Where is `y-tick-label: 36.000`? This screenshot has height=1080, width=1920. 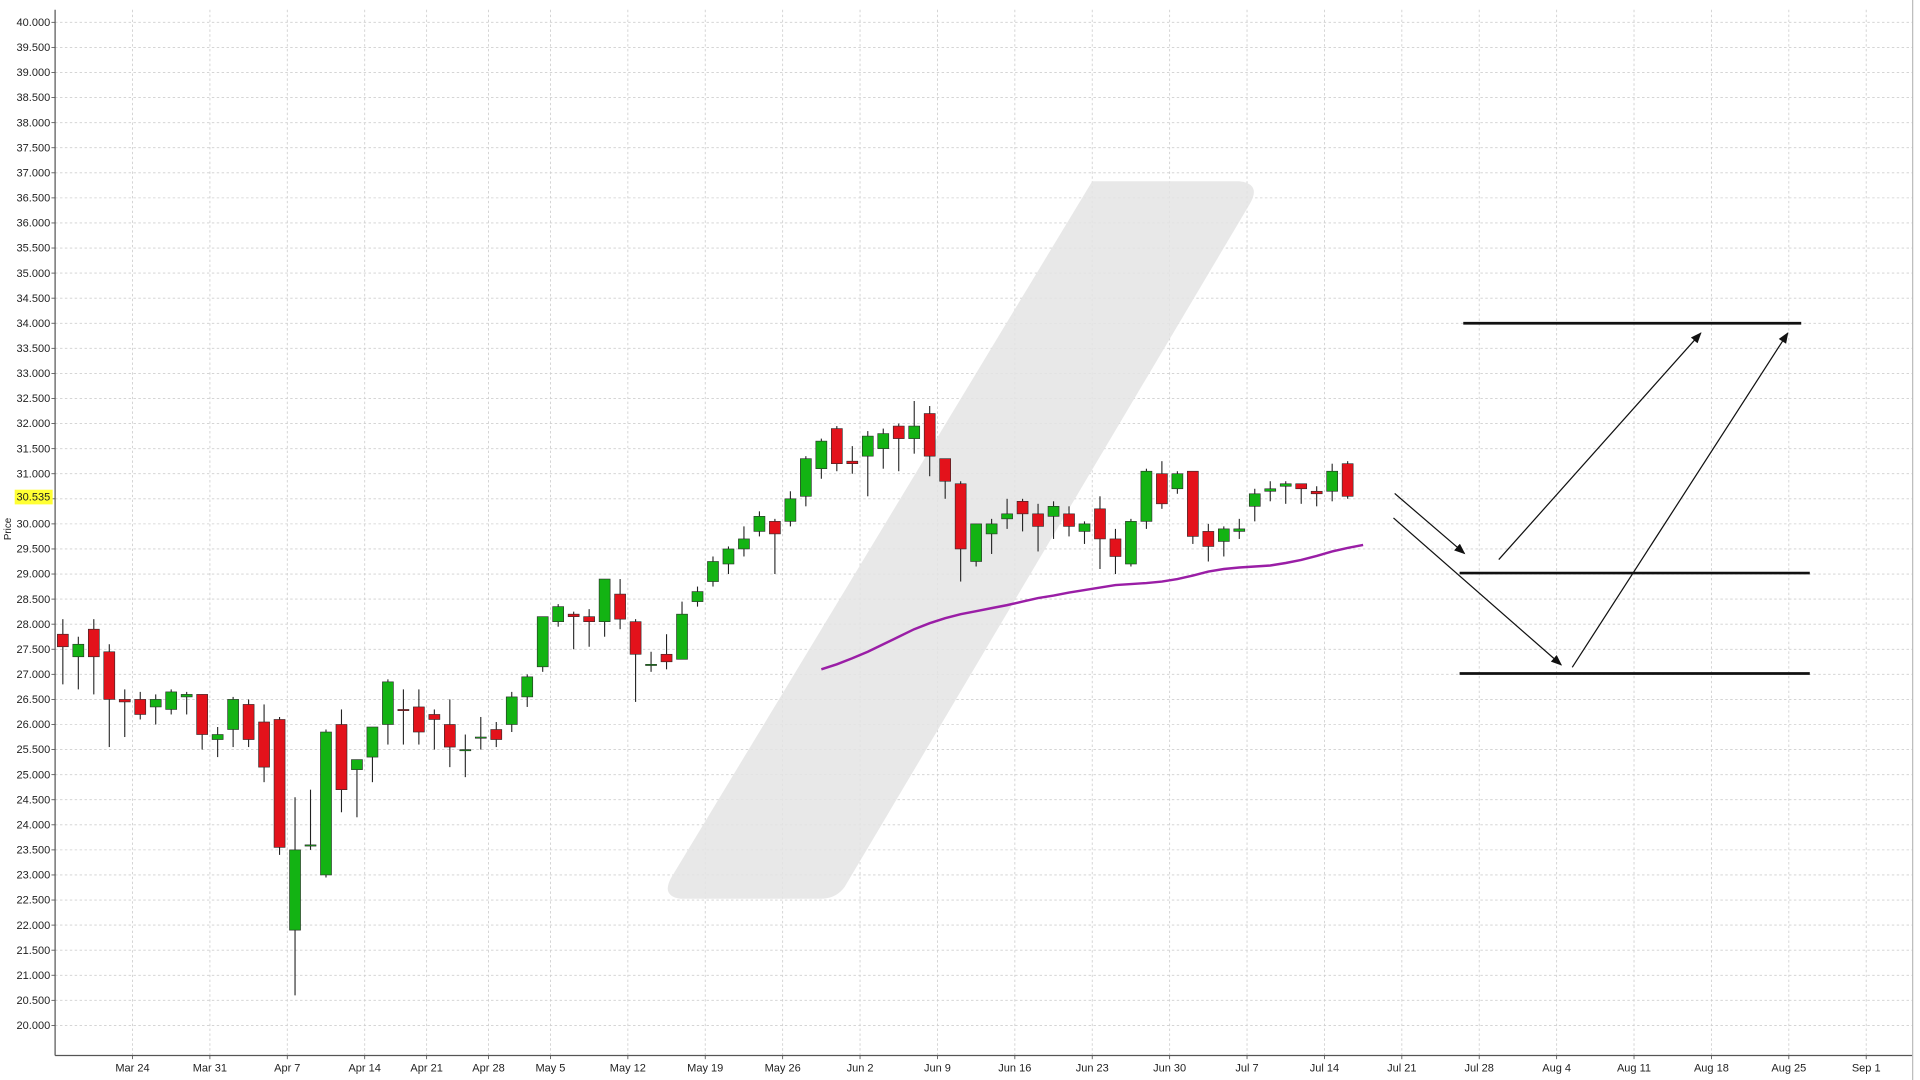 y-tick-label: 36.000 is located at coordinates (34, 224).